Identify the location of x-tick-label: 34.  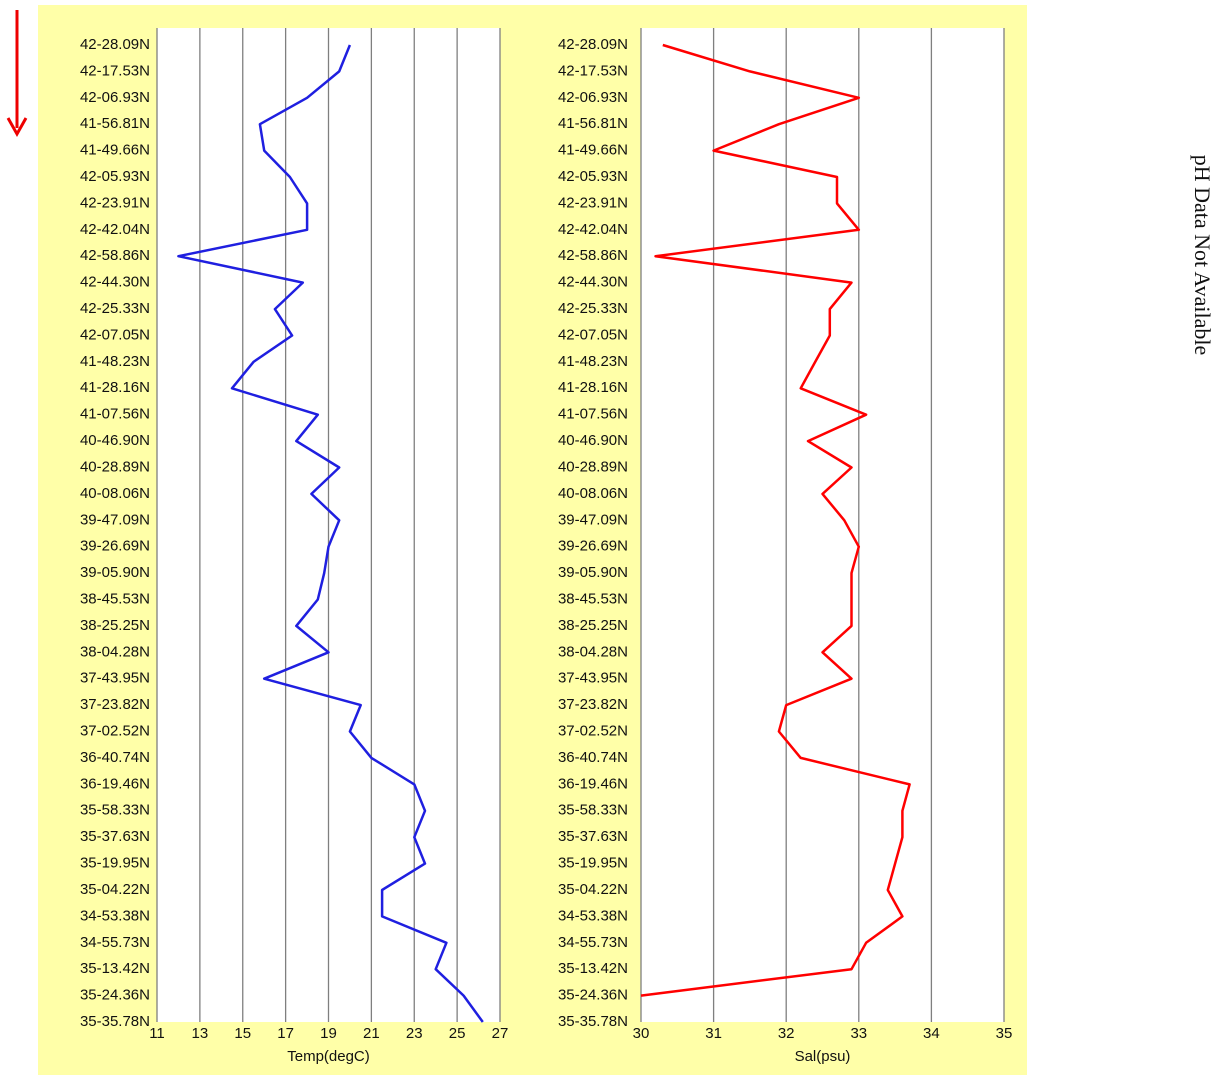
(931, 1033).